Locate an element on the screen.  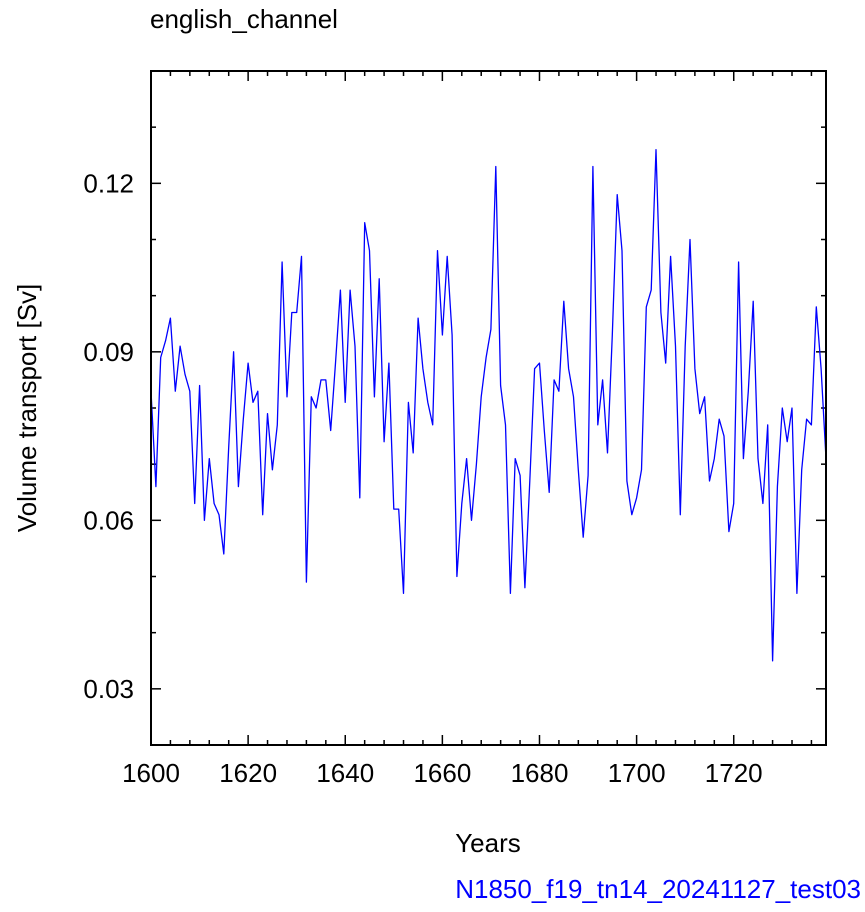
x-tick-label: 1680 is located at coordinates (540, 773).